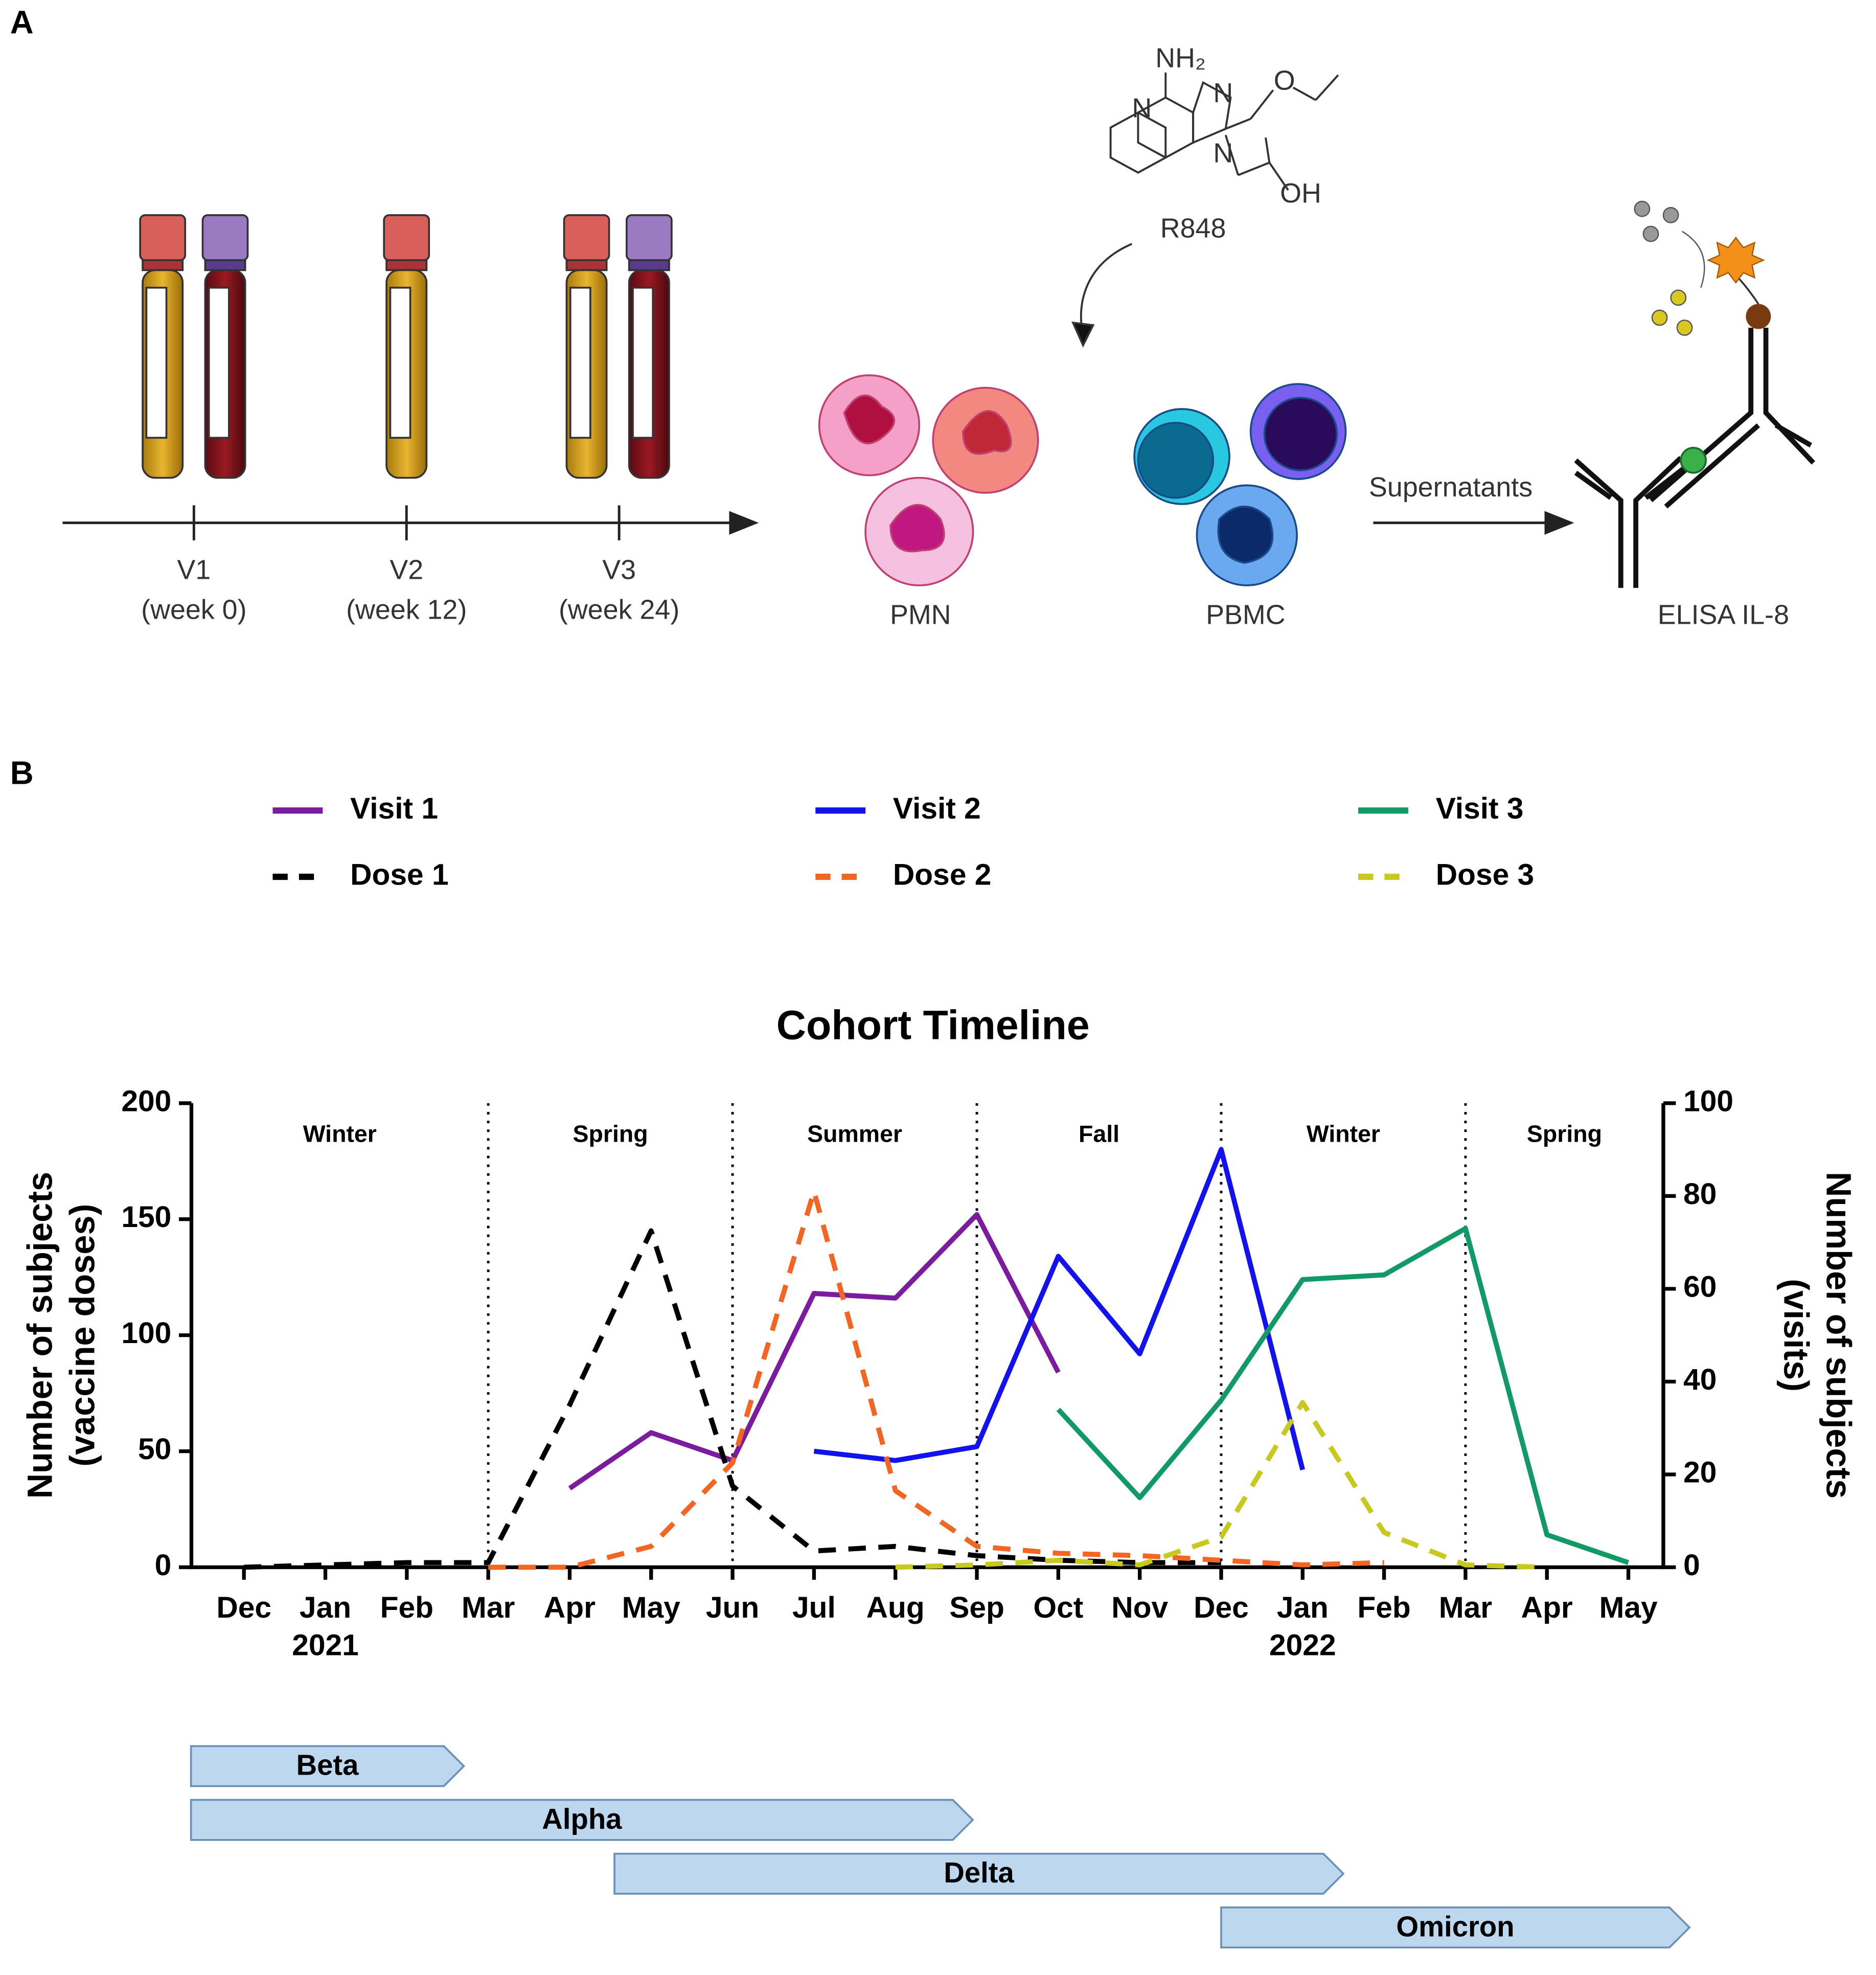 The height and width of the screenshot is (1975, 1876). Describe the element at coordinates (22, 23) in the screenshot. I see `panel-label: A` at that location.